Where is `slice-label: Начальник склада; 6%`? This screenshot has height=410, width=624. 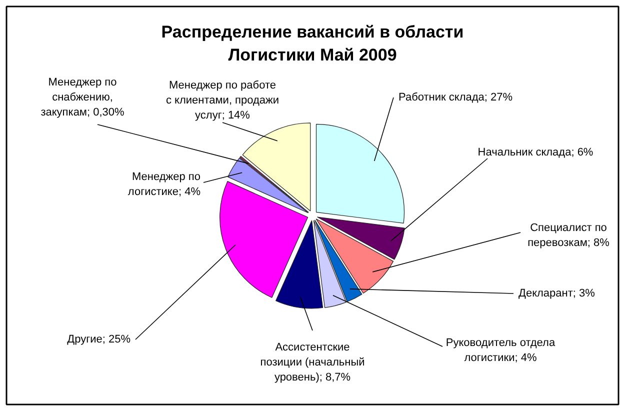
slice-label: Начальник склада; 6% is located at coordinates (536, 152).